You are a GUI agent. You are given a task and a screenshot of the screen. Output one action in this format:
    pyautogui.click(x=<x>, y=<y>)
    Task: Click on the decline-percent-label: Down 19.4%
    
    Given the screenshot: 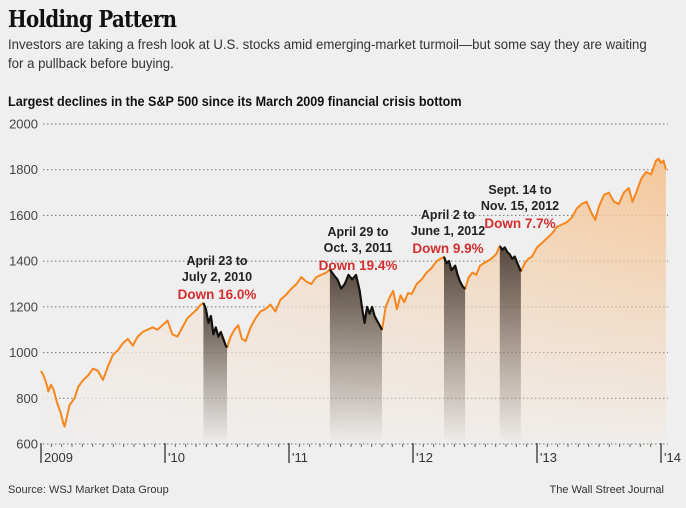 What is the action you would take?
    pyautogui.click(x=358, y=265)
    